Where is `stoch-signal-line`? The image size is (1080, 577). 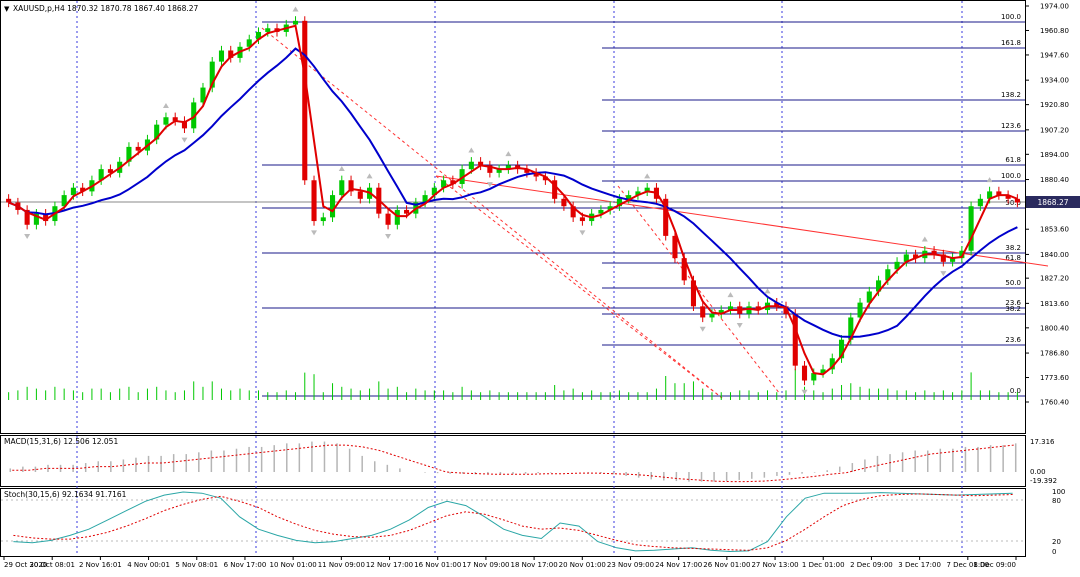 stoch-signal-line is located at coordinates (513, 522).